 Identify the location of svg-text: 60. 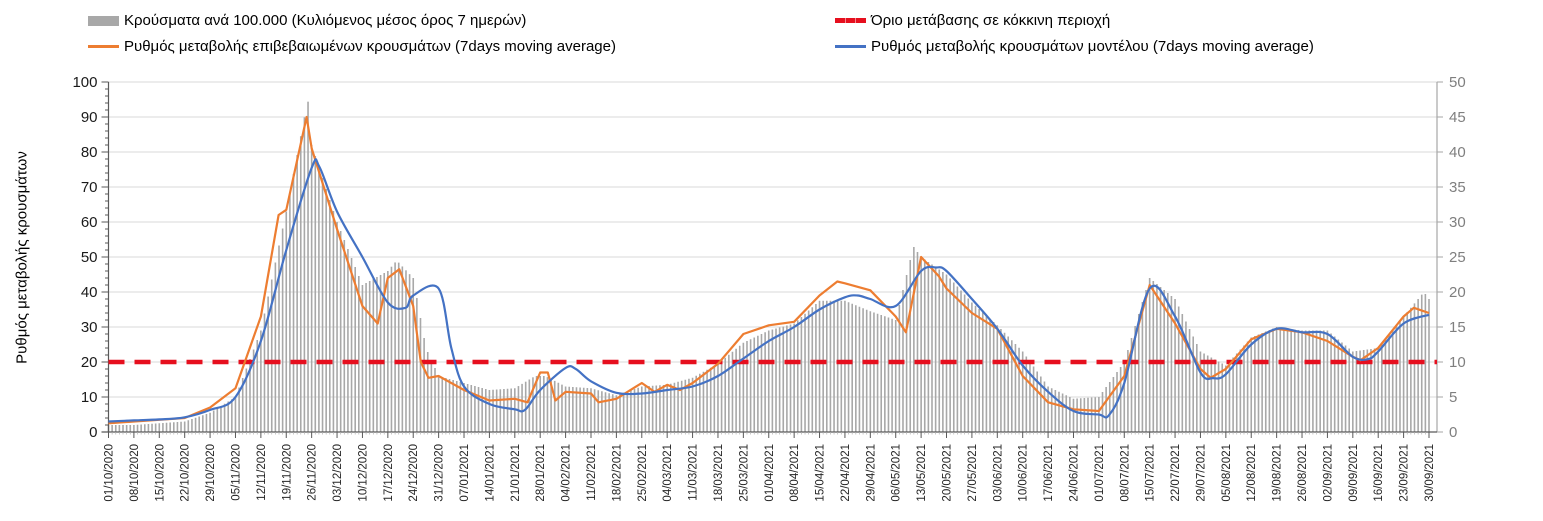
(89, 222).